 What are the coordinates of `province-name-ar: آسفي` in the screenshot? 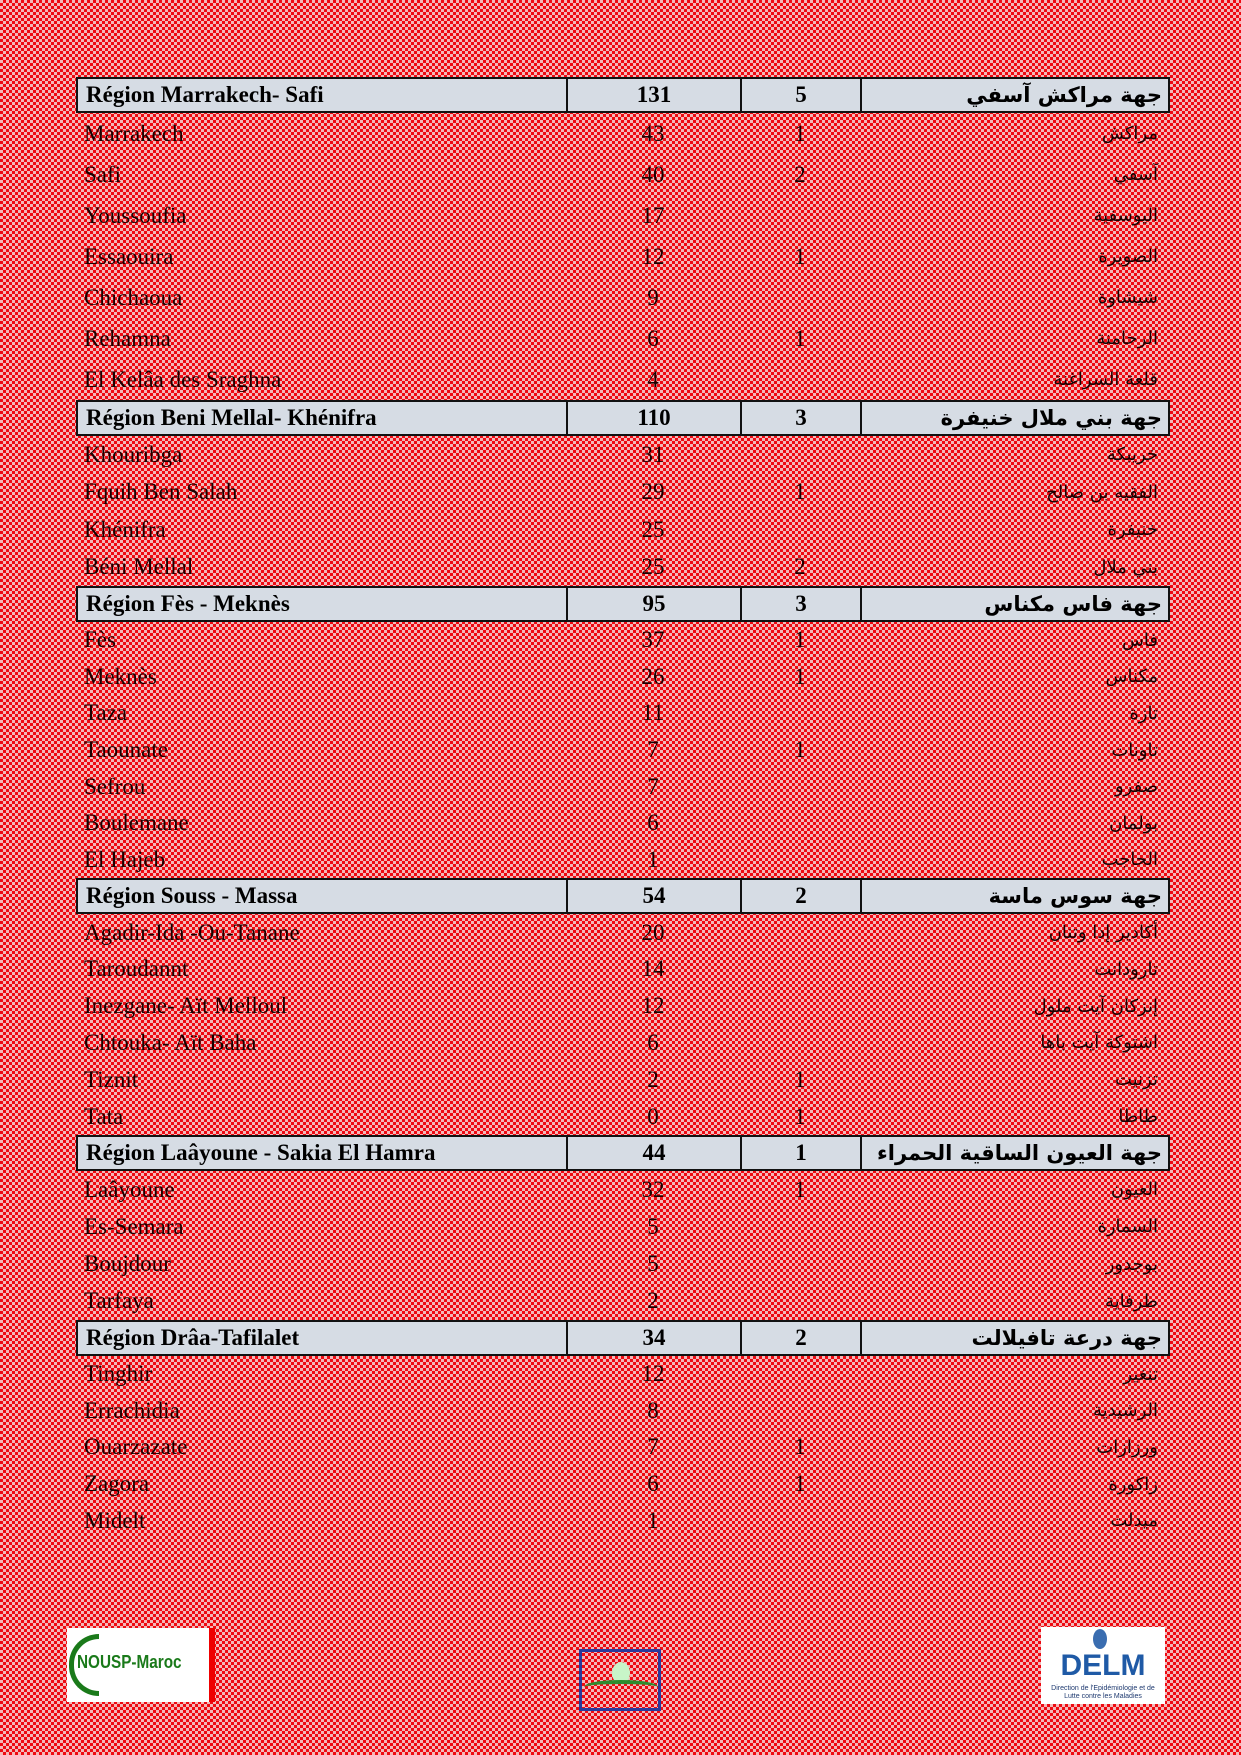 It's located at (1135, 174).